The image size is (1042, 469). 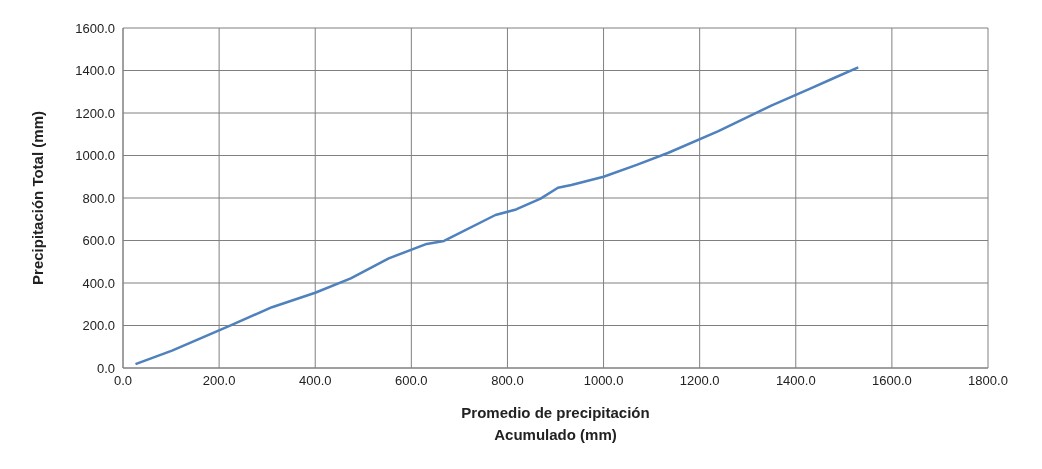 I want to click on y-tick-label: 600.0, so click(x=98, y=241).